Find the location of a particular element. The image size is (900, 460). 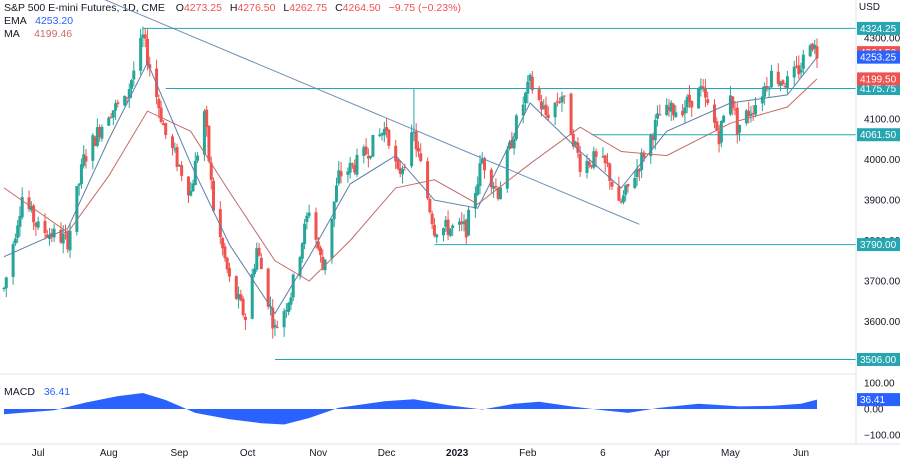

time-tick-label: Aug is located at coordinates (109, 453).